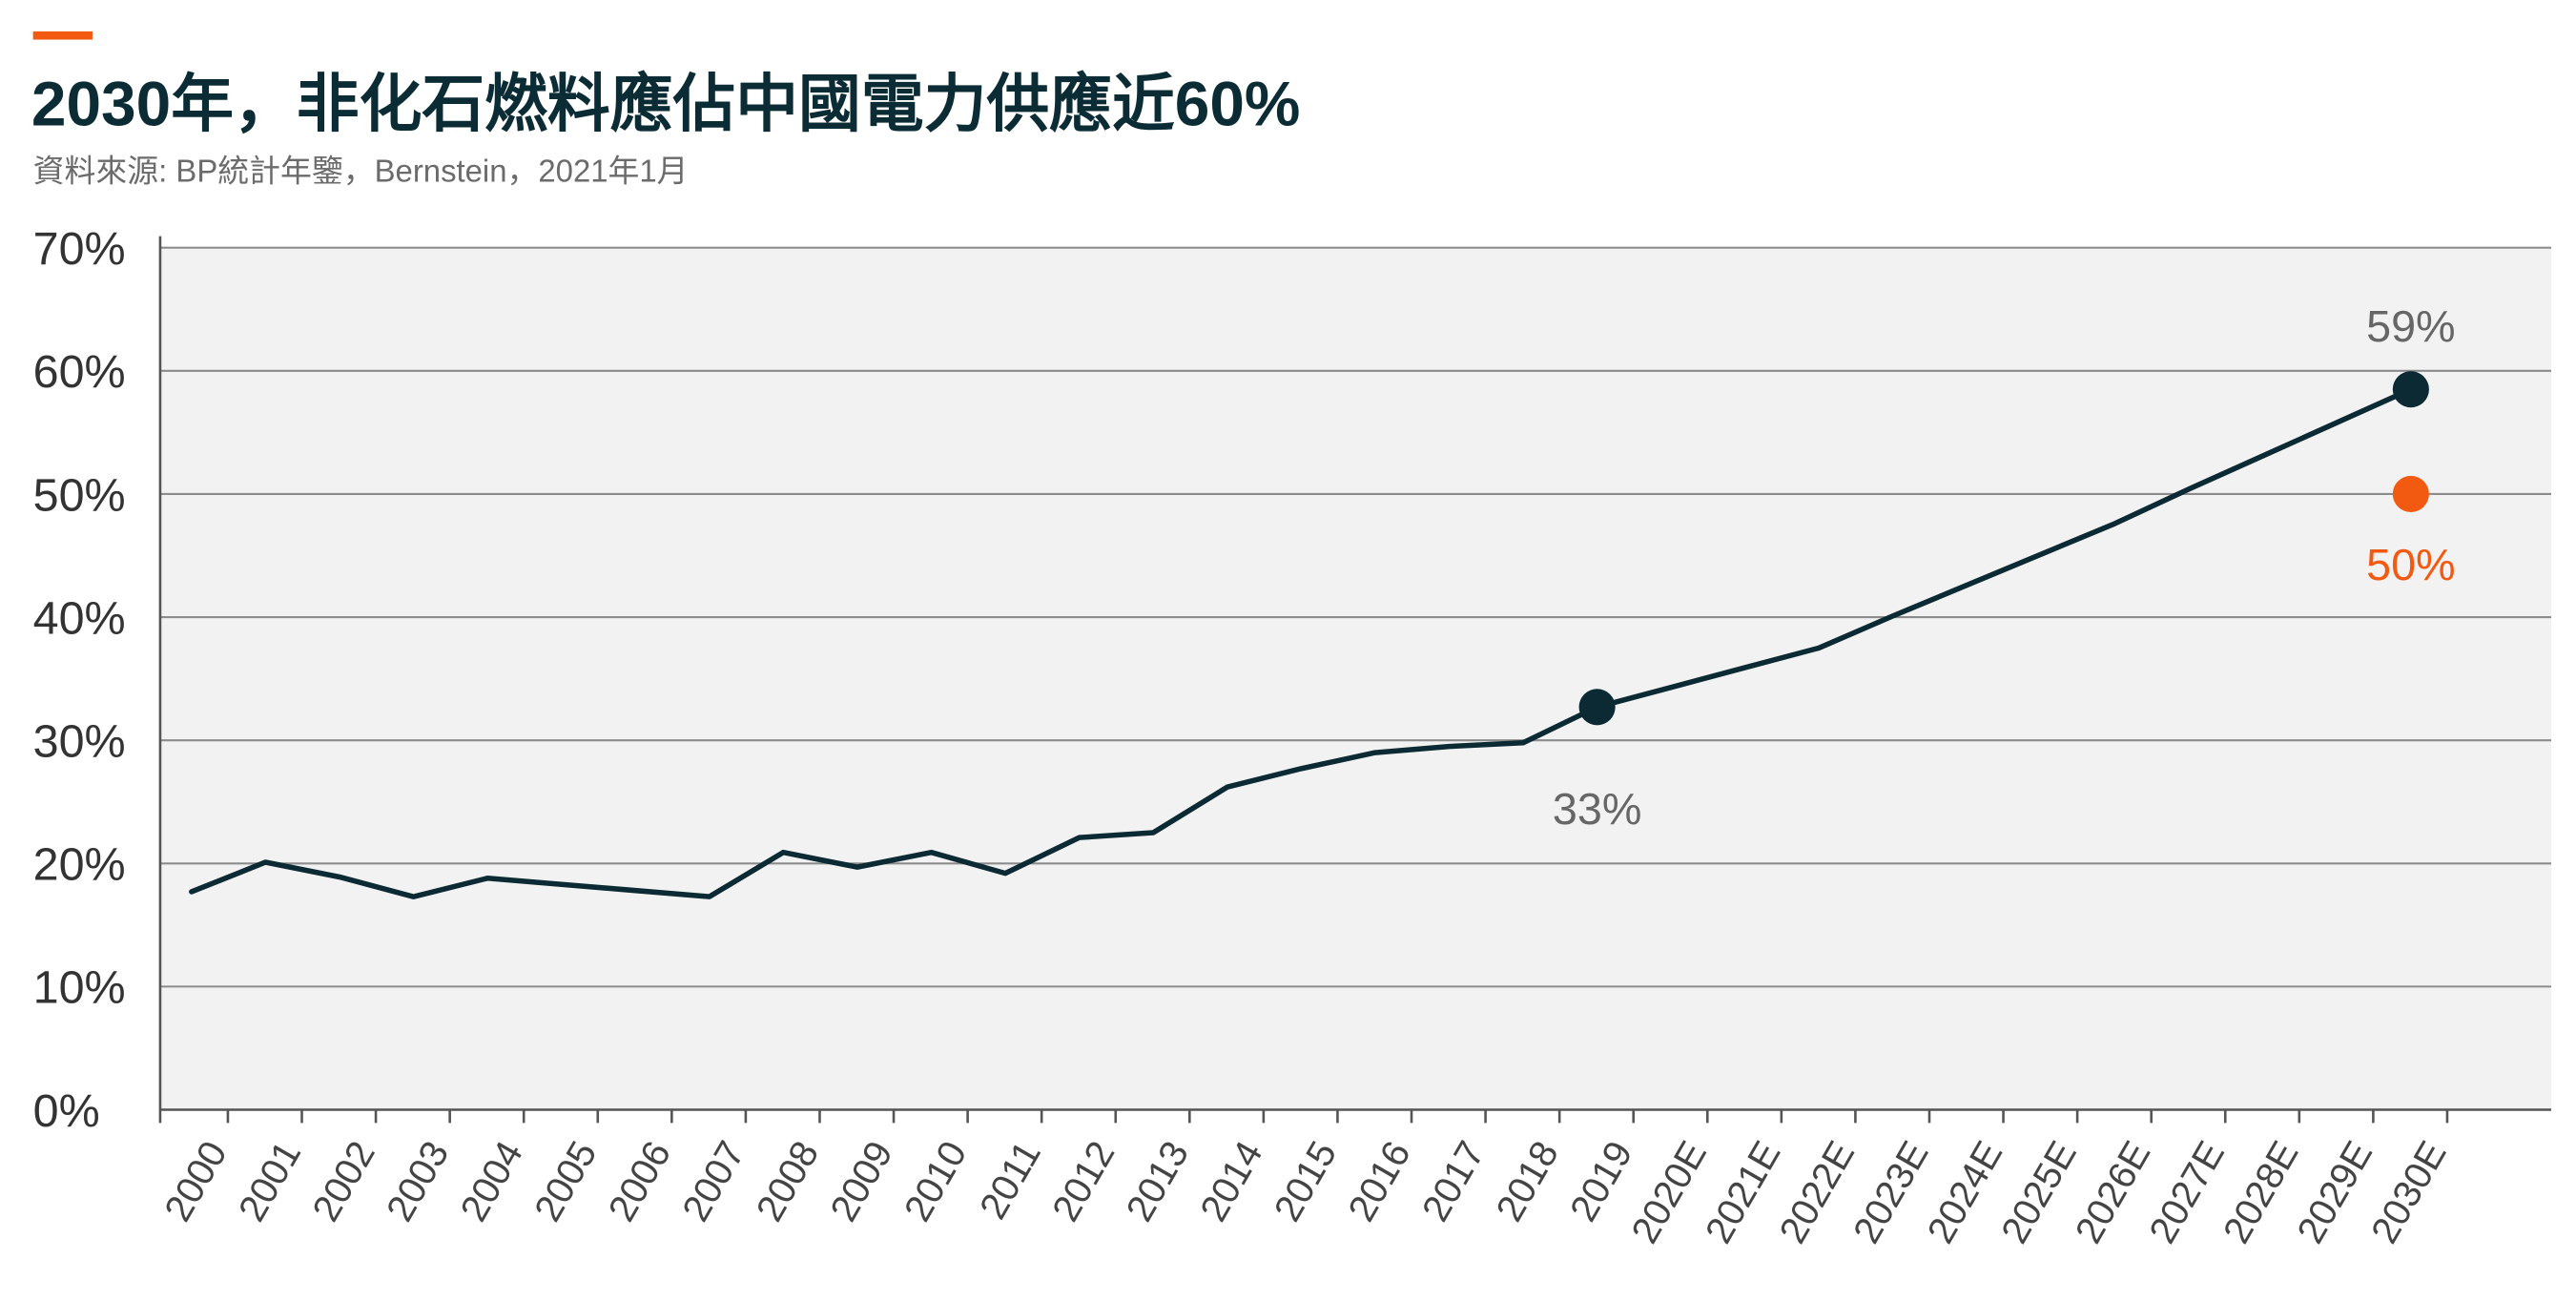 This screenshot has width=2576, height=1300. I want to click on chart-title: 2030年，非化石燃料應佔中國電力供應近60%, so click(666, 104).